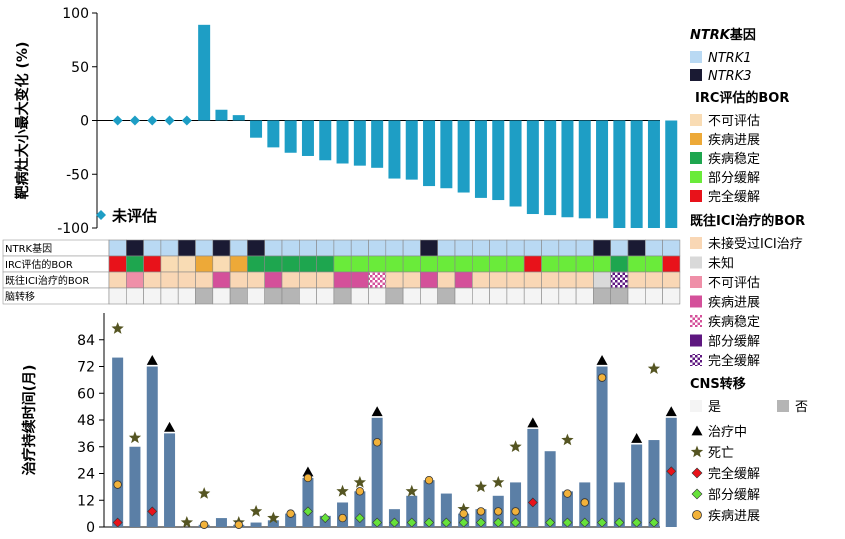  I want to click on waterfall-y-tick-label: 100, so click(75, 14).